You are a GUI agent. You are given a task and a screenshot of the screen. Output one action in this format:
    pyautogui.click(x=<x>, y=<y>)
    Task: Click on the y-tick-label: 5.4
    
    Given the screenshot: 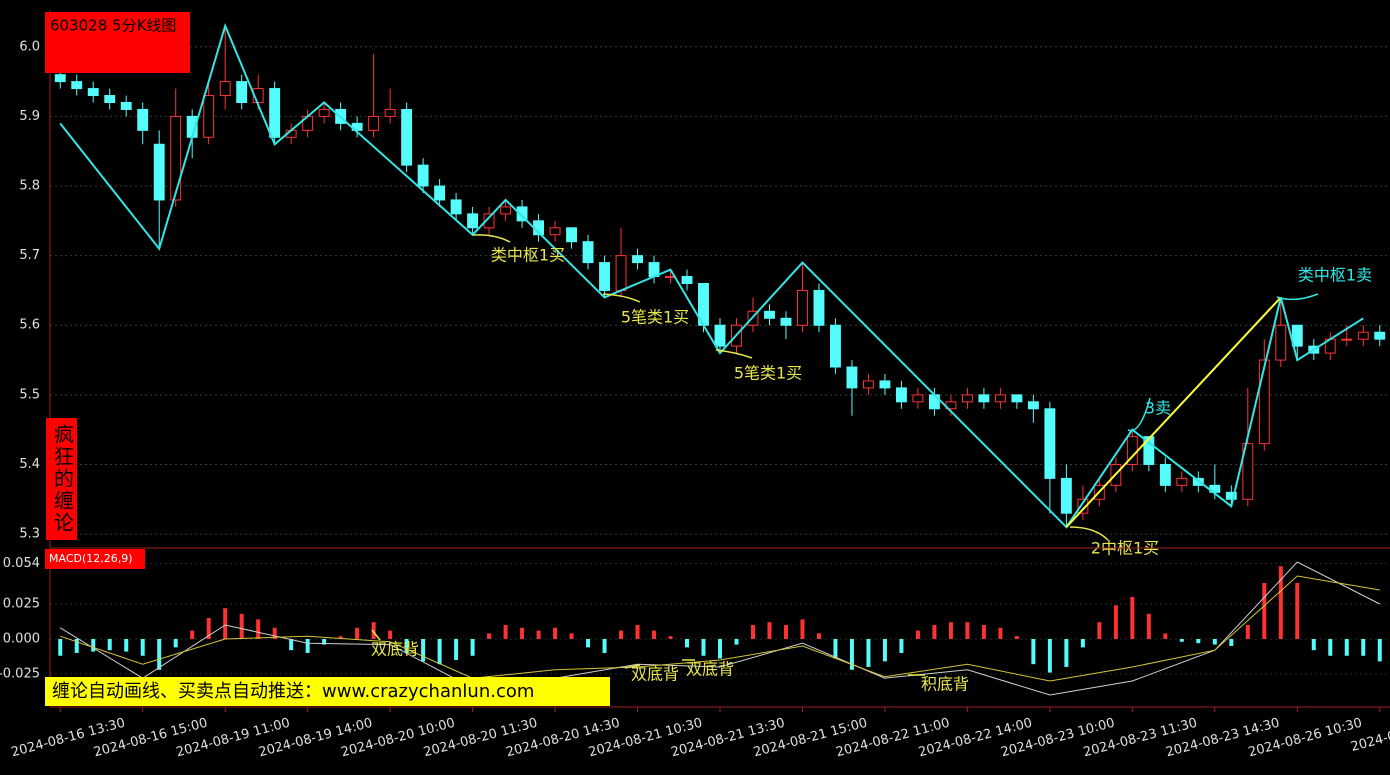 What is the action you would take?
    pyautogui.click(x=29, y=464)
    